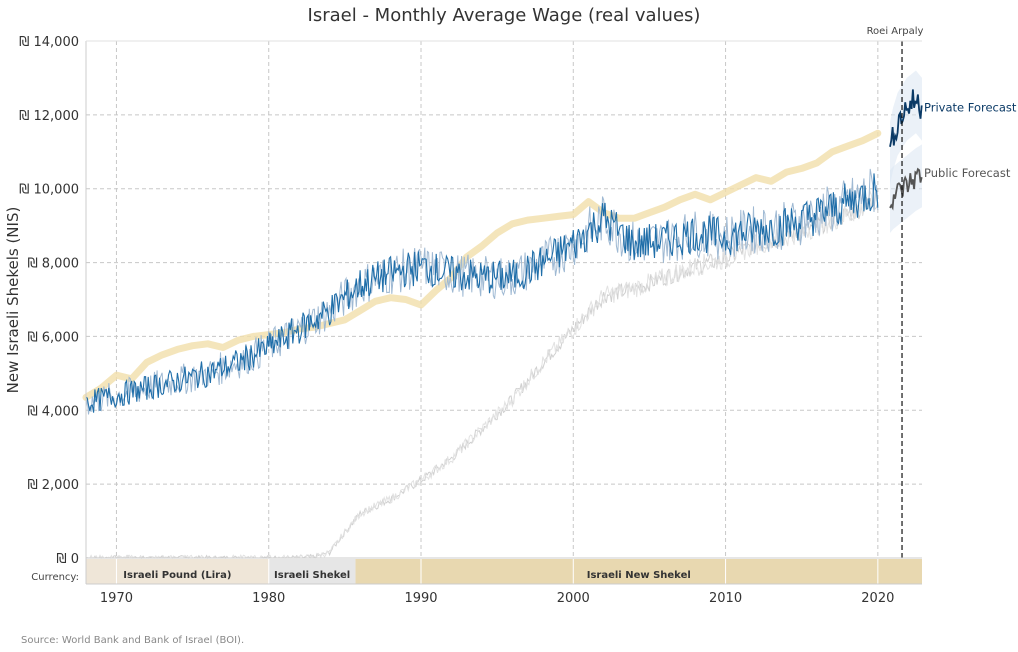 The height and width of the screenshot is (652, 1018). I want to click on currency-band-label: Israeli Shekel, so click(312, 575).